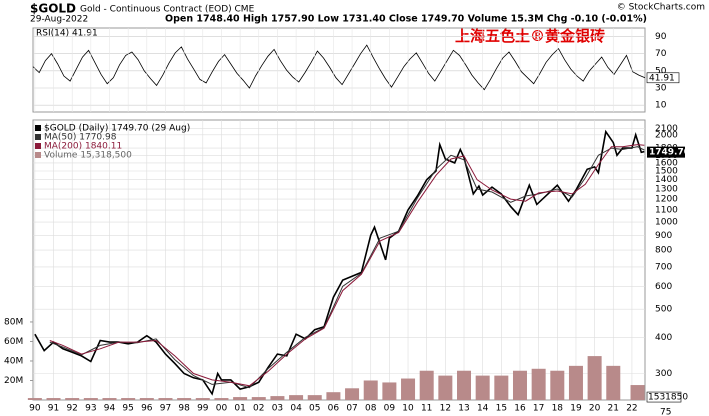  What do you see at coordinates (613, 409) in the screenshot?
I see `x-tick-label: 21` at bounding box center [613, 409].